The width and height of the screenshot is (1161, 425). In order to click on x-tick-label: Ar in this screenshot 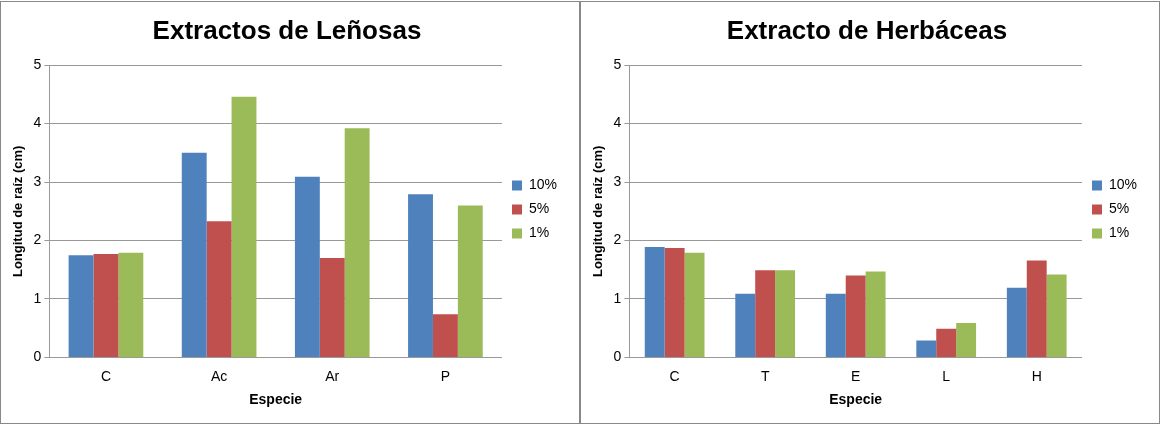, I will do `click(332, 375)`.